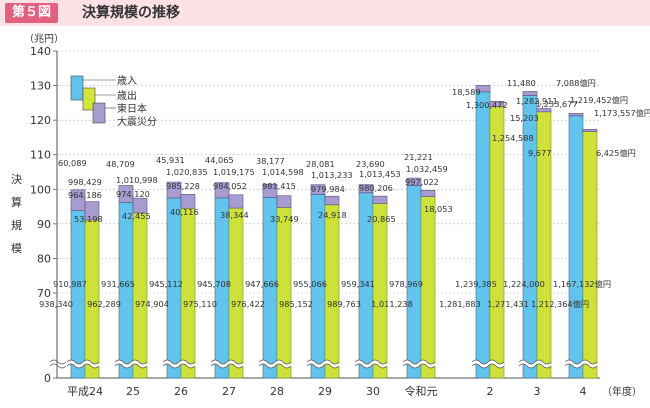 This screenshot has height=408, width=650. Describe the element at coordinates (539, 153) in the screenshot. I see `label-earthquake-expenditure: 9,677` at that location.